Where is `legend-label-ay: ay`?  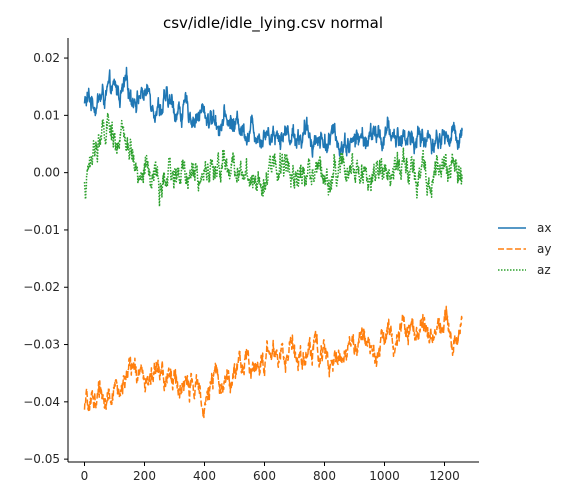
legend-label-ay: ay is located at coordinates (544, 249).